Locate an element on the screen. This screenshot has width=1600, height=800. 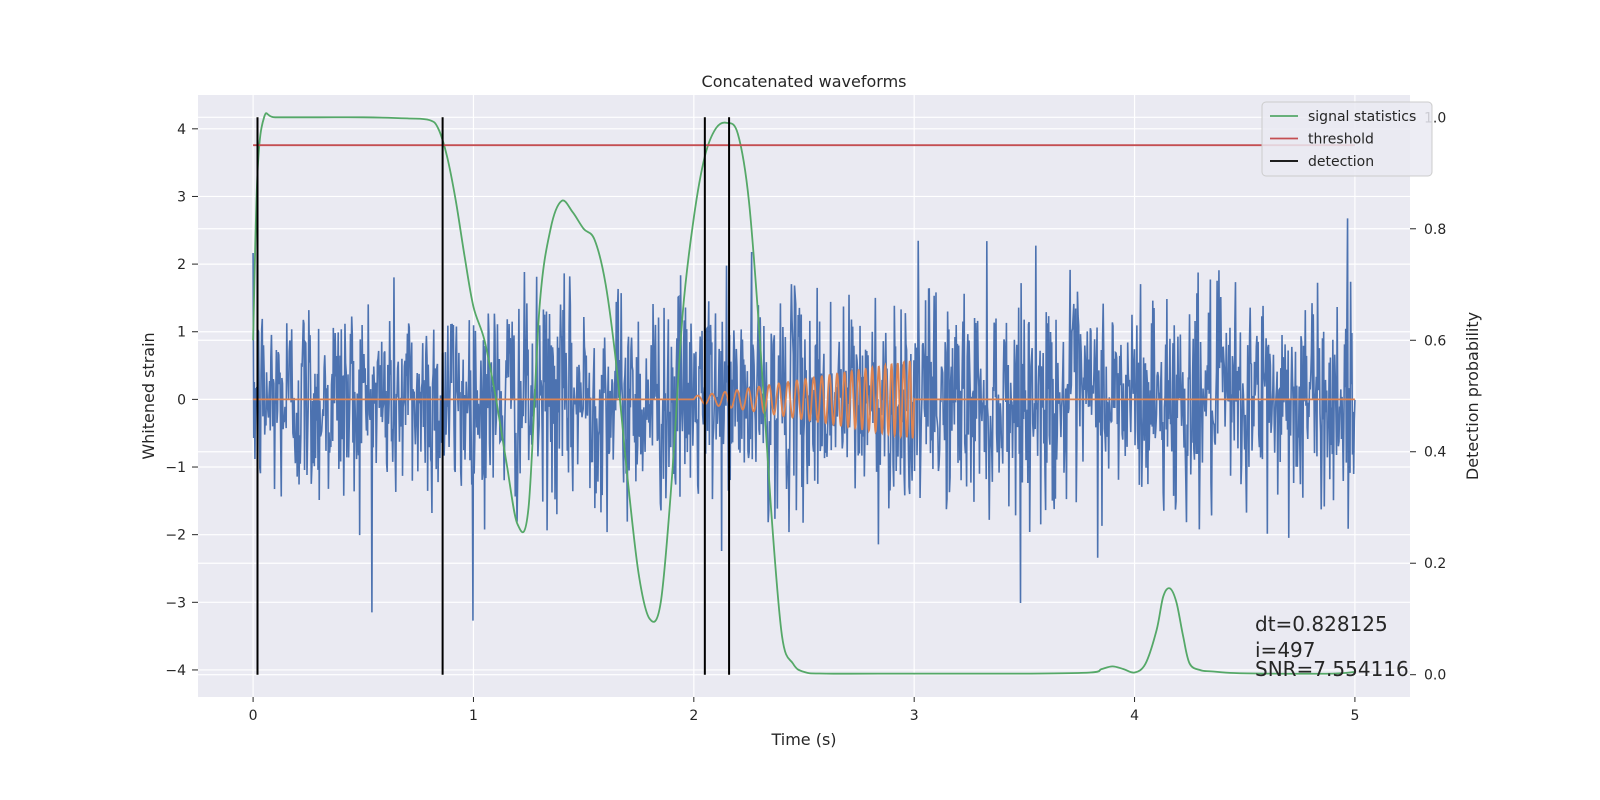
x-axis-label: Time (s) is located at coordinates (803, 739).